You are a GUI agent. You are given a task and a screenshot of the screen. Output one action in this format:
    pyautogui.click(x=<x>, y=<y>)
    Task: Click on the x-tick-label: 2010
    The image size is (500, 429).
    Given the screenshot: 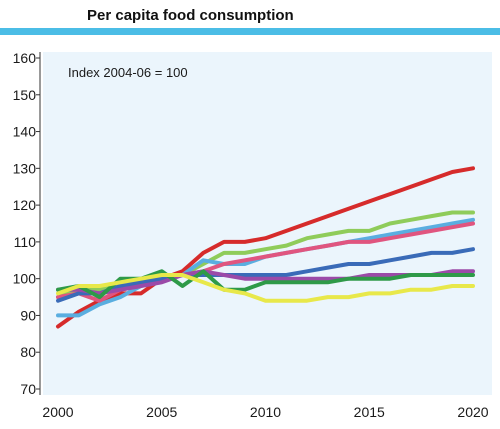 What is the action you would take?
    pyautogui.click(x=265, y=412)
    